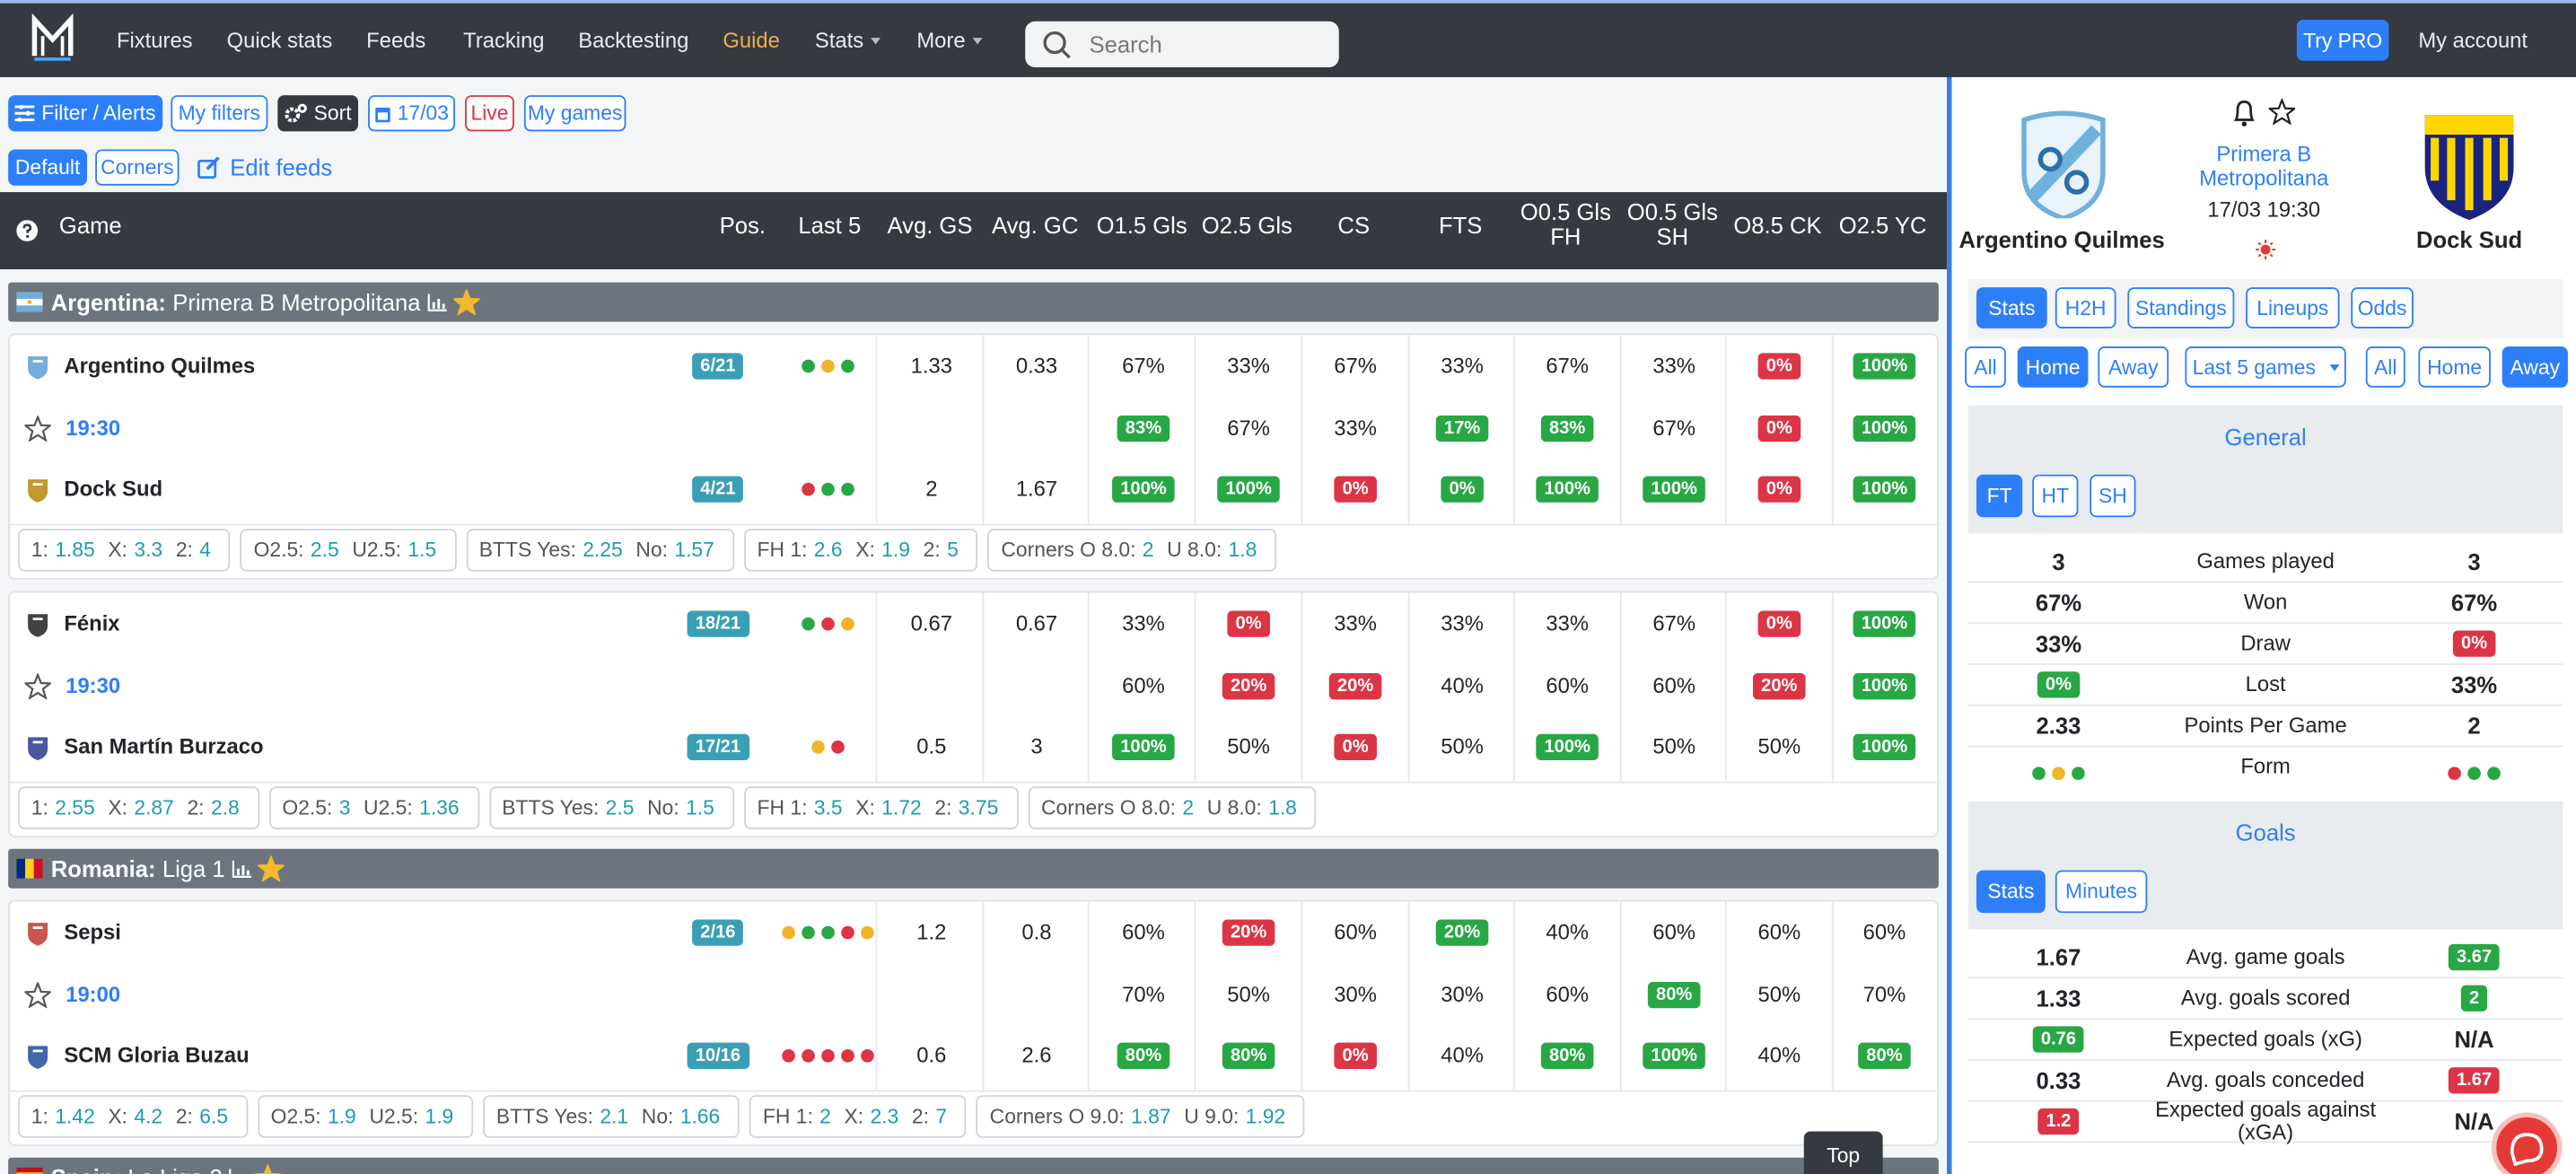  Describe the element at coordinates (124, 550) in the screenshot. I see `odds-group: 1: 1.85 X: 3.3 2: 4` at that location.